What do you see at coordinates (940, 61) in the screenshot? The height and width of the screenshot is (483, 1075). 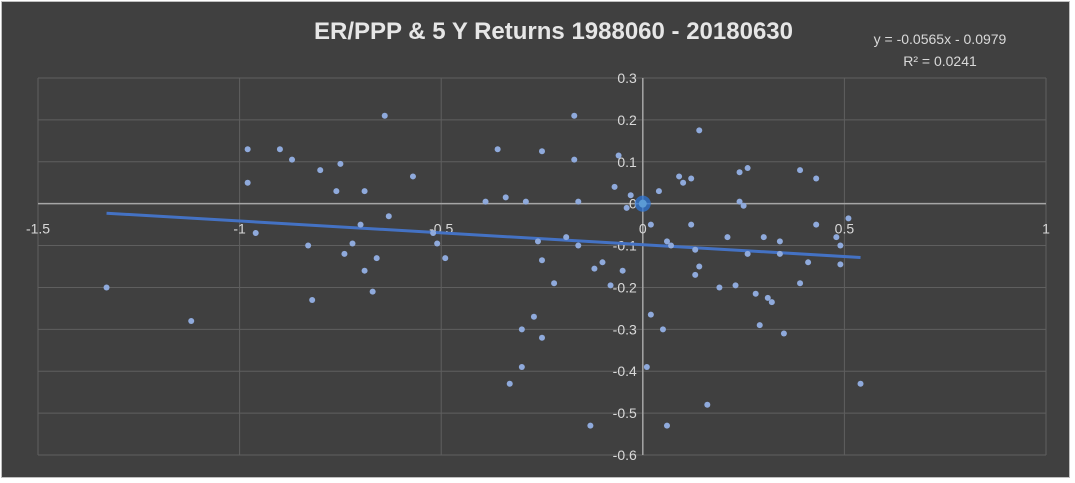 I see `trendline-r2-text: R² = 0.0241` at bounding box center [940, 61].